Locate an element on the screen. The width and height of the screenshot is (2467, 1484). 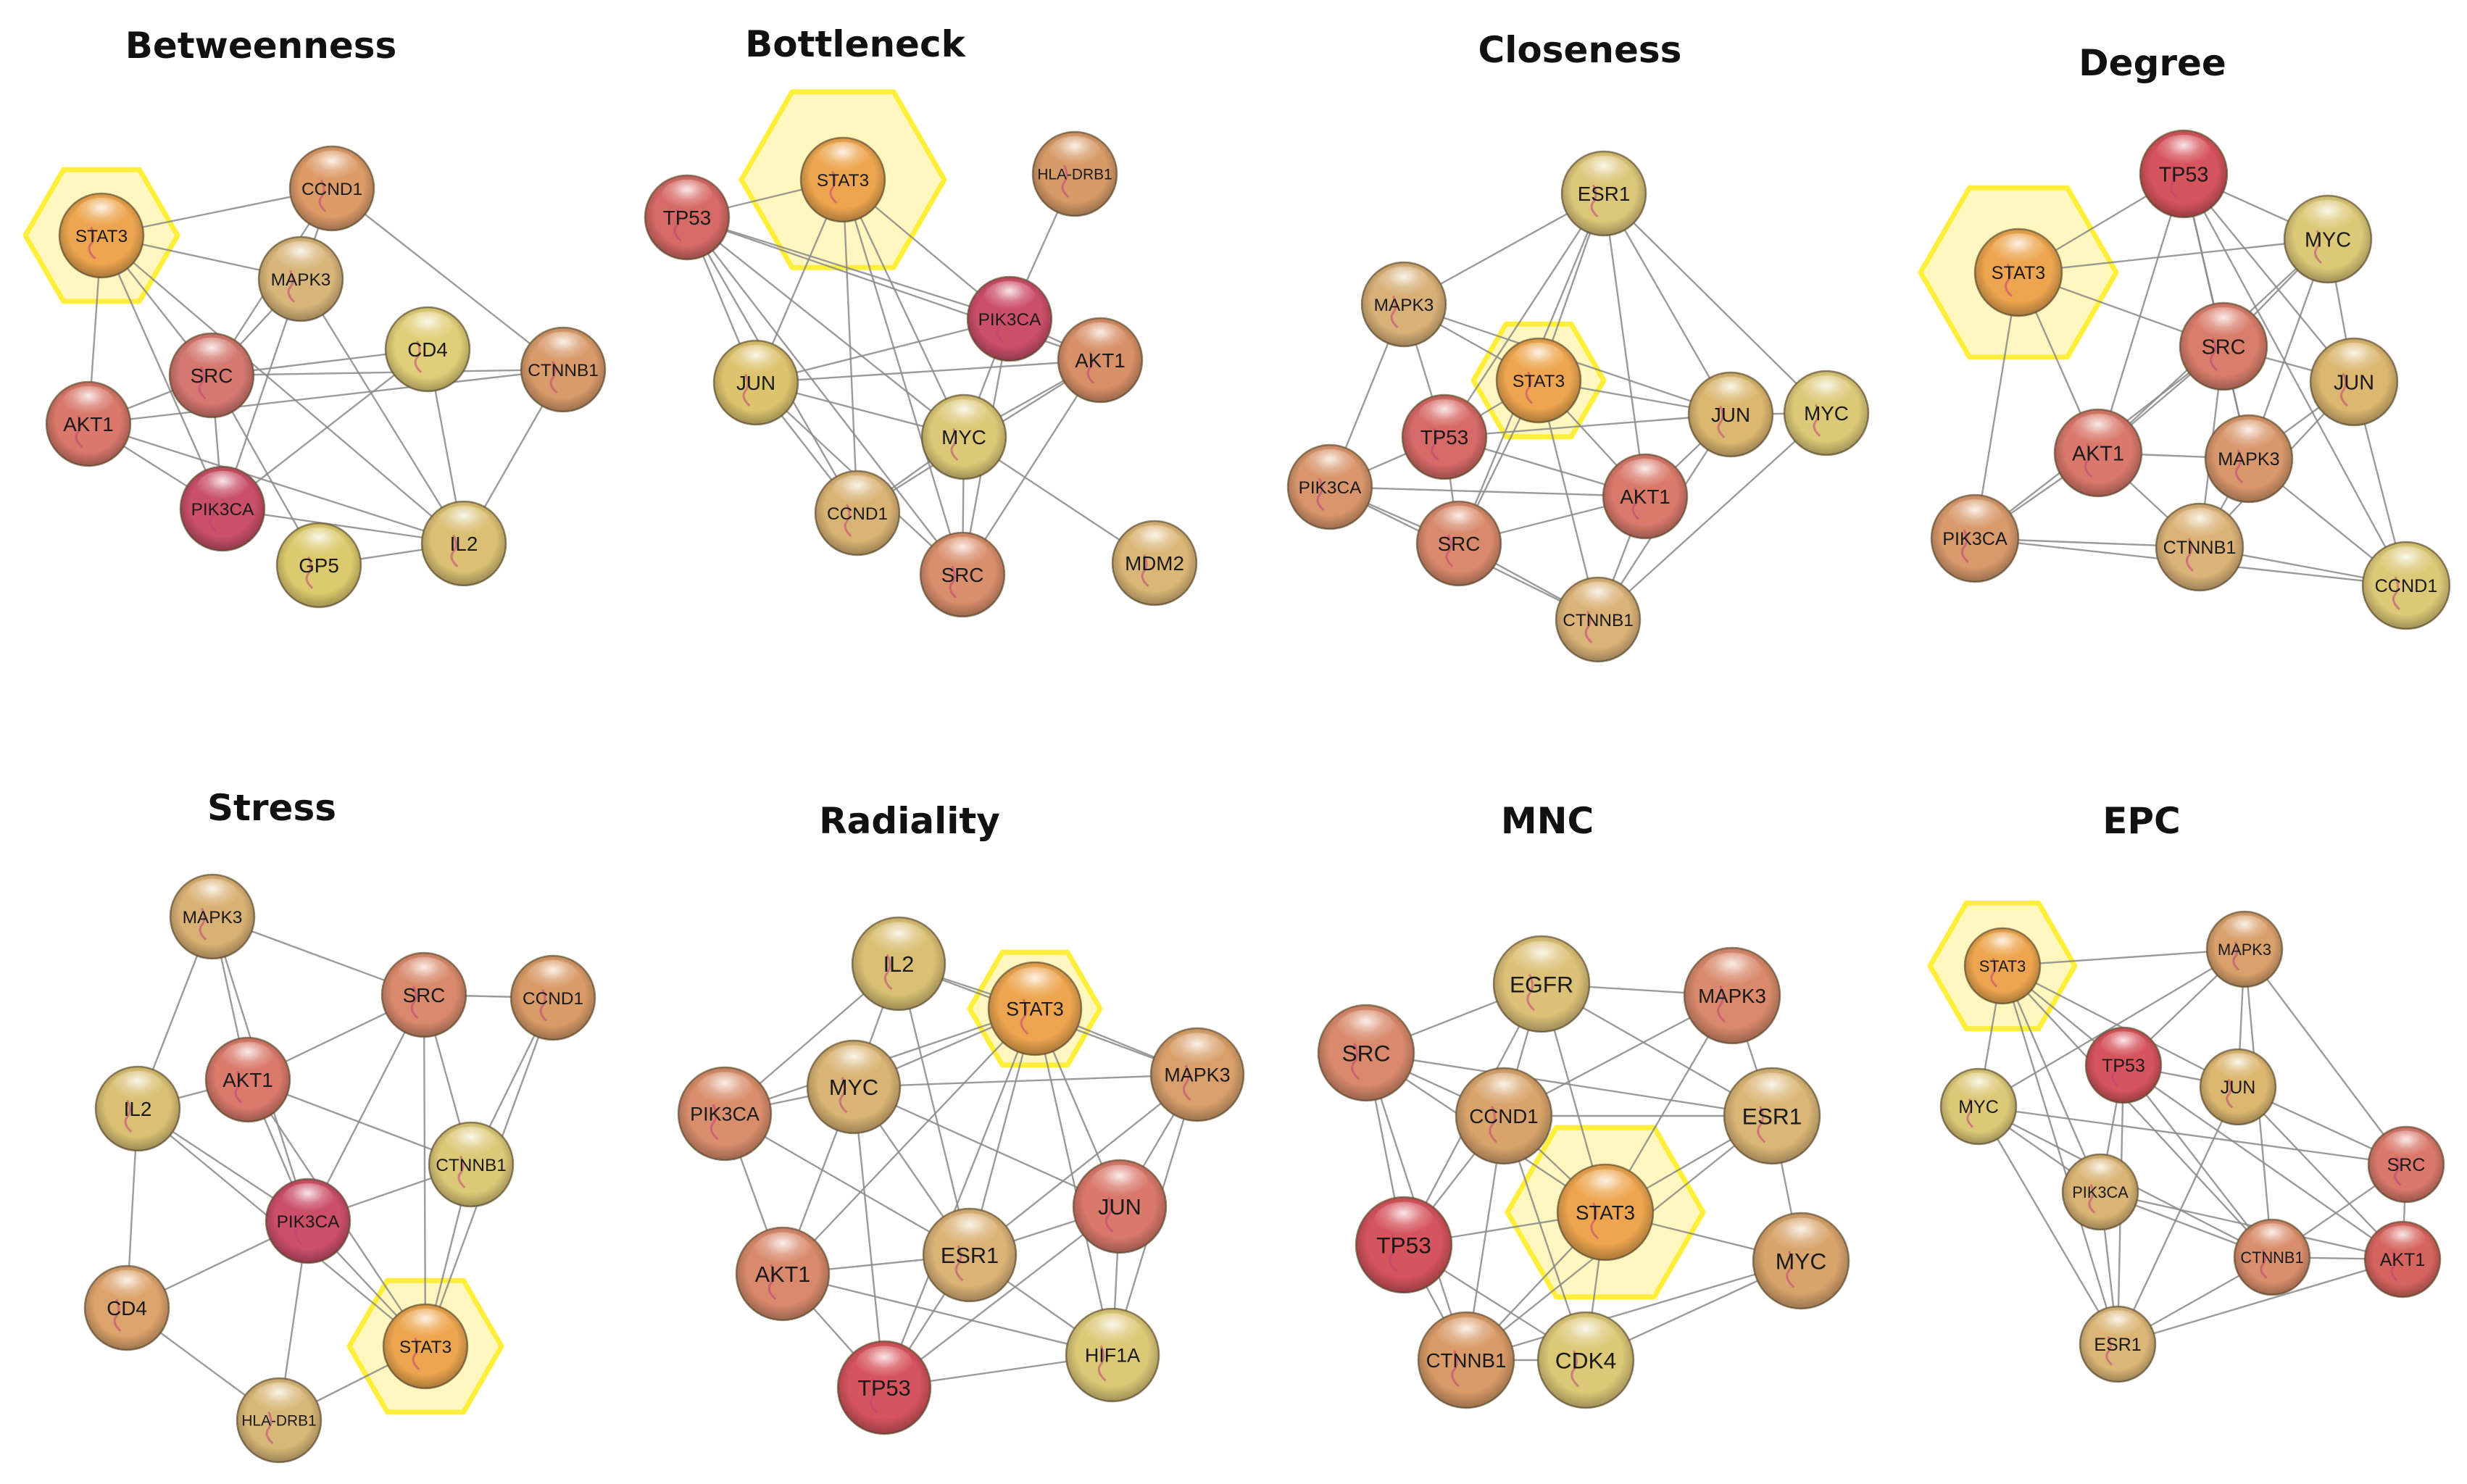
node-label: TP53 is located at coordinates (2184, 174).